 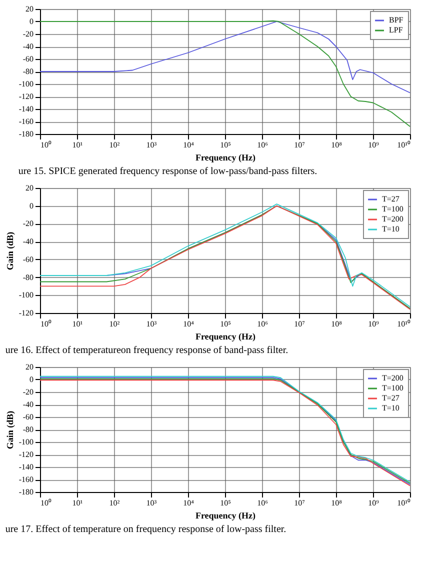 I want to click on text: ure 16. Effect of temperatureon frequency response of band-pass filter., so click(x=146, y=350).